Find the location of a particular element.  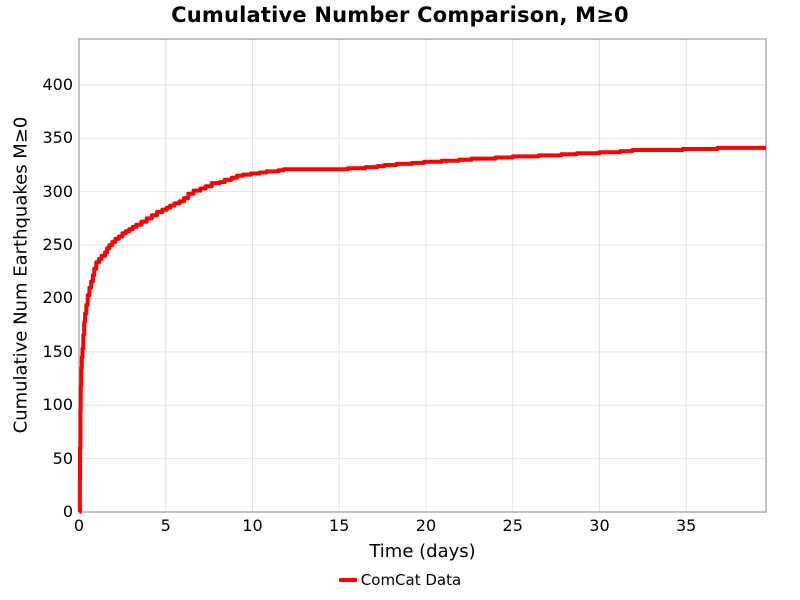

x-tick-label: 15 is located at coordinates (339, 525).